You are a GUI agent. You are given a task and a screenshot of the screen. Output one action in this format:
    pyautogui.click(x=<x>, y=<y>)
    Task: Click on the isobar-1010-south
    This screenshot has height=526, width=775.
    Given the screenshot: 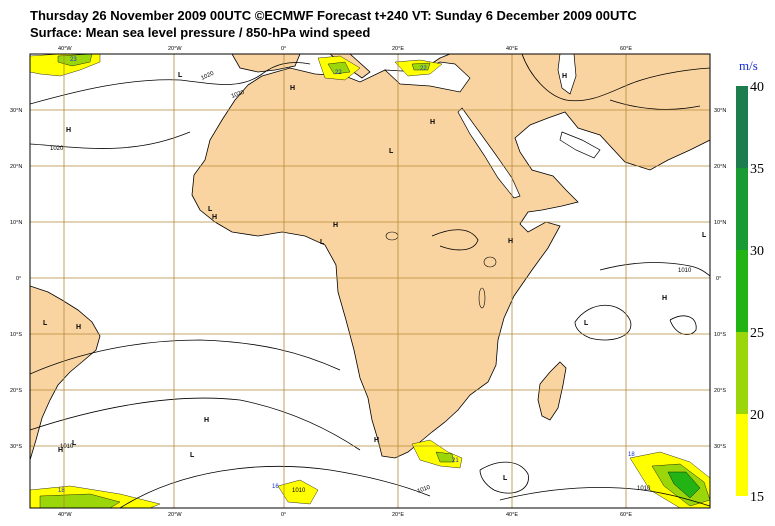 What is the action you would take?
    pyautogui.click(x=185, y=357)
    